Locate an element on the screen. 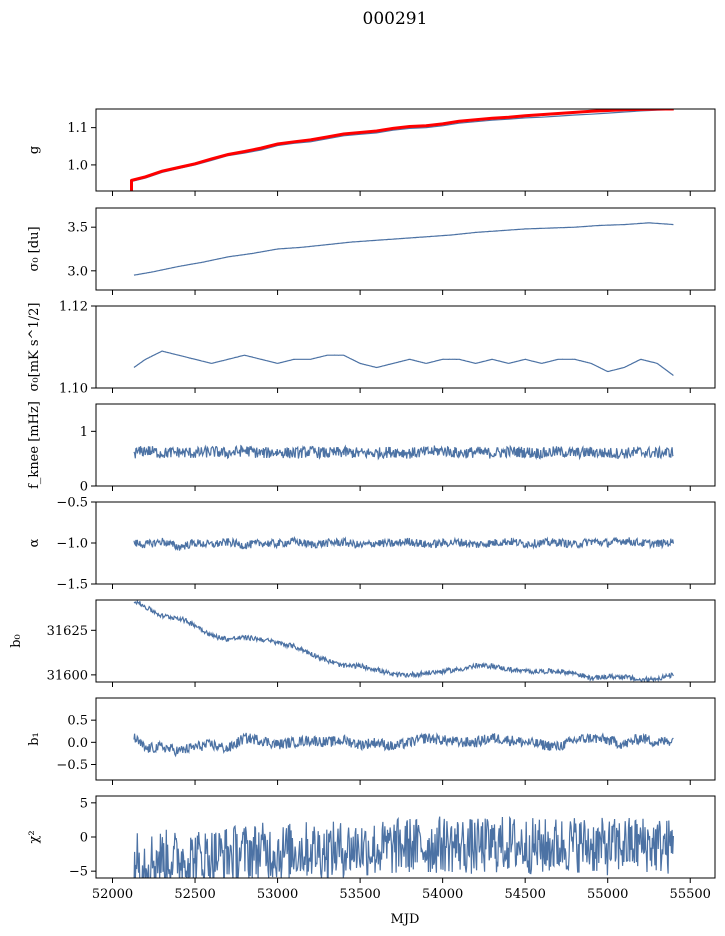  panel-fknee: 0 1 f_knee [mHz] is located at coordinates (371, 448).